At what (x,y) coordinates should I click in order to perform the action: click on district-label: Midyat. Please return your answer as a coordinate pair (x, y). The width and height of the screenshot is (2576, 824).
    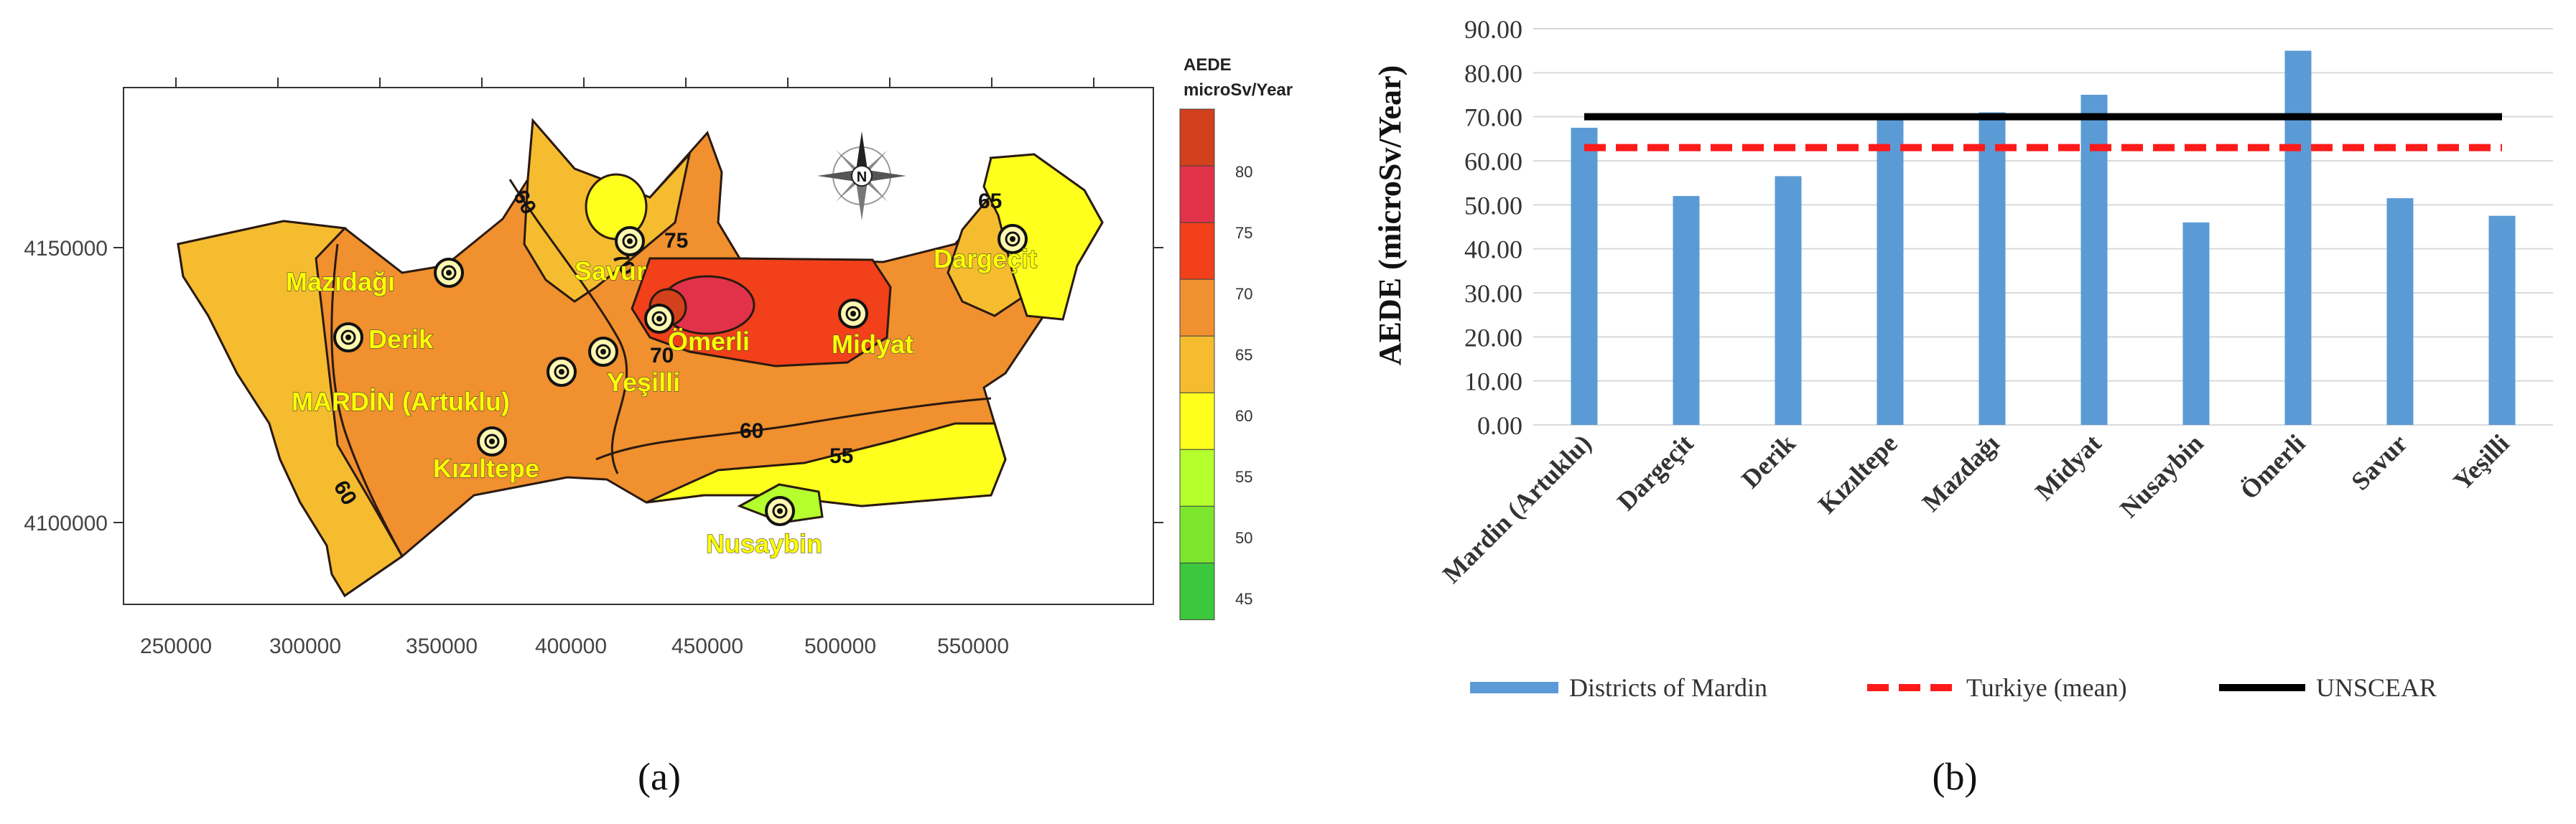
    Looking at the image, I should click on (872, 344).